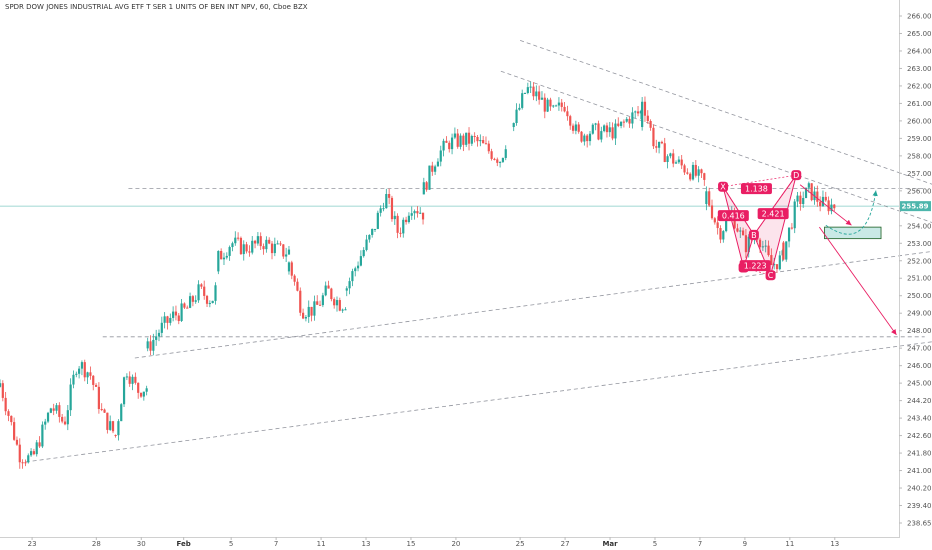  I want to click on target-zone-box, so click(853, 233).